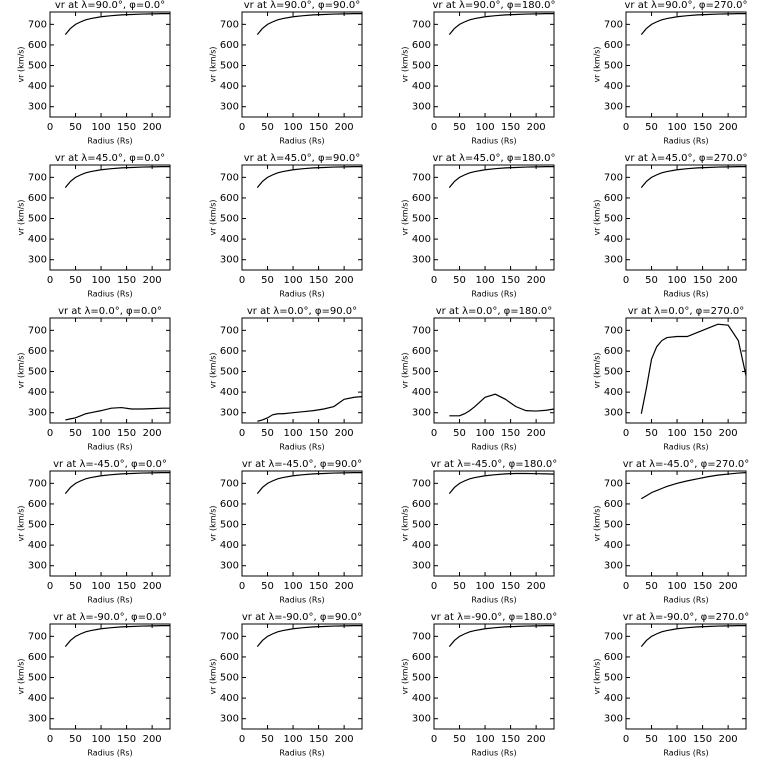 Image resolution: width=768 pixels, height=768 pixels. Describe the element at coordinates (494, 5) in the screenshot. I see `chart-title: vr at λ=90.0°, φ=180.0°` at that location.